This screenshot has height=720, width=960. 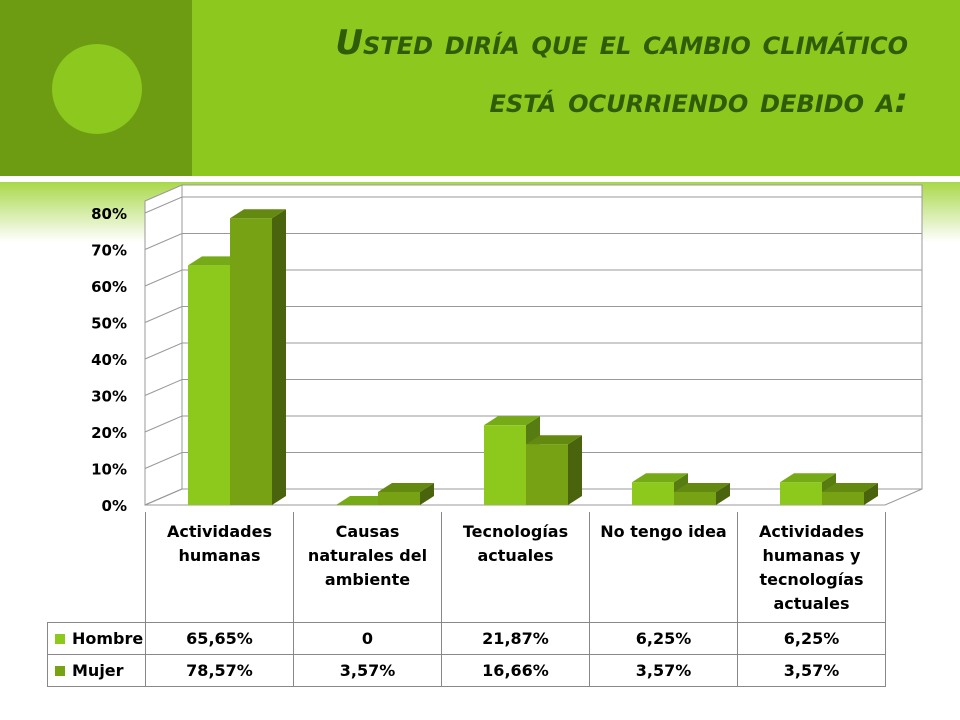 I want to click on legend-cell: Hombre, so click(x=96, y=638).